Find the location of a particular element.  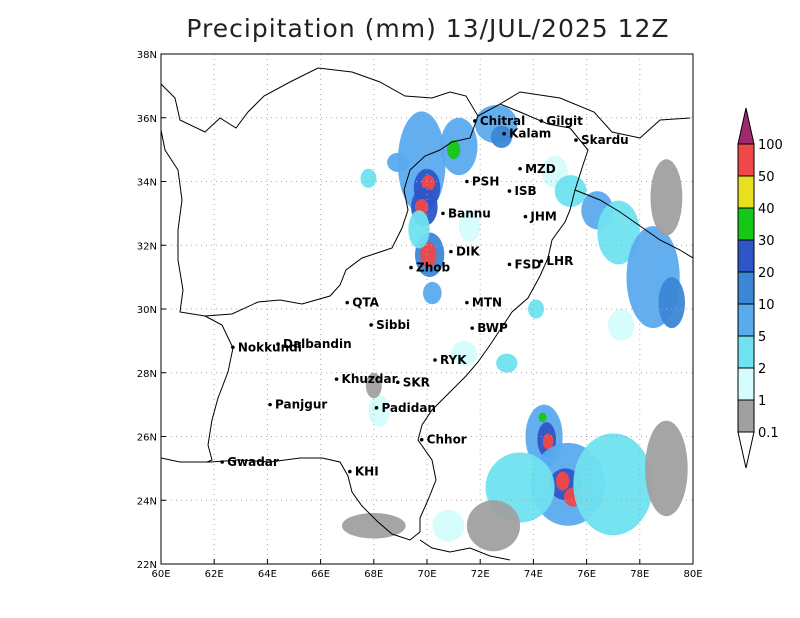

colorbar-min-arrow is located at coordinates (746, 450).